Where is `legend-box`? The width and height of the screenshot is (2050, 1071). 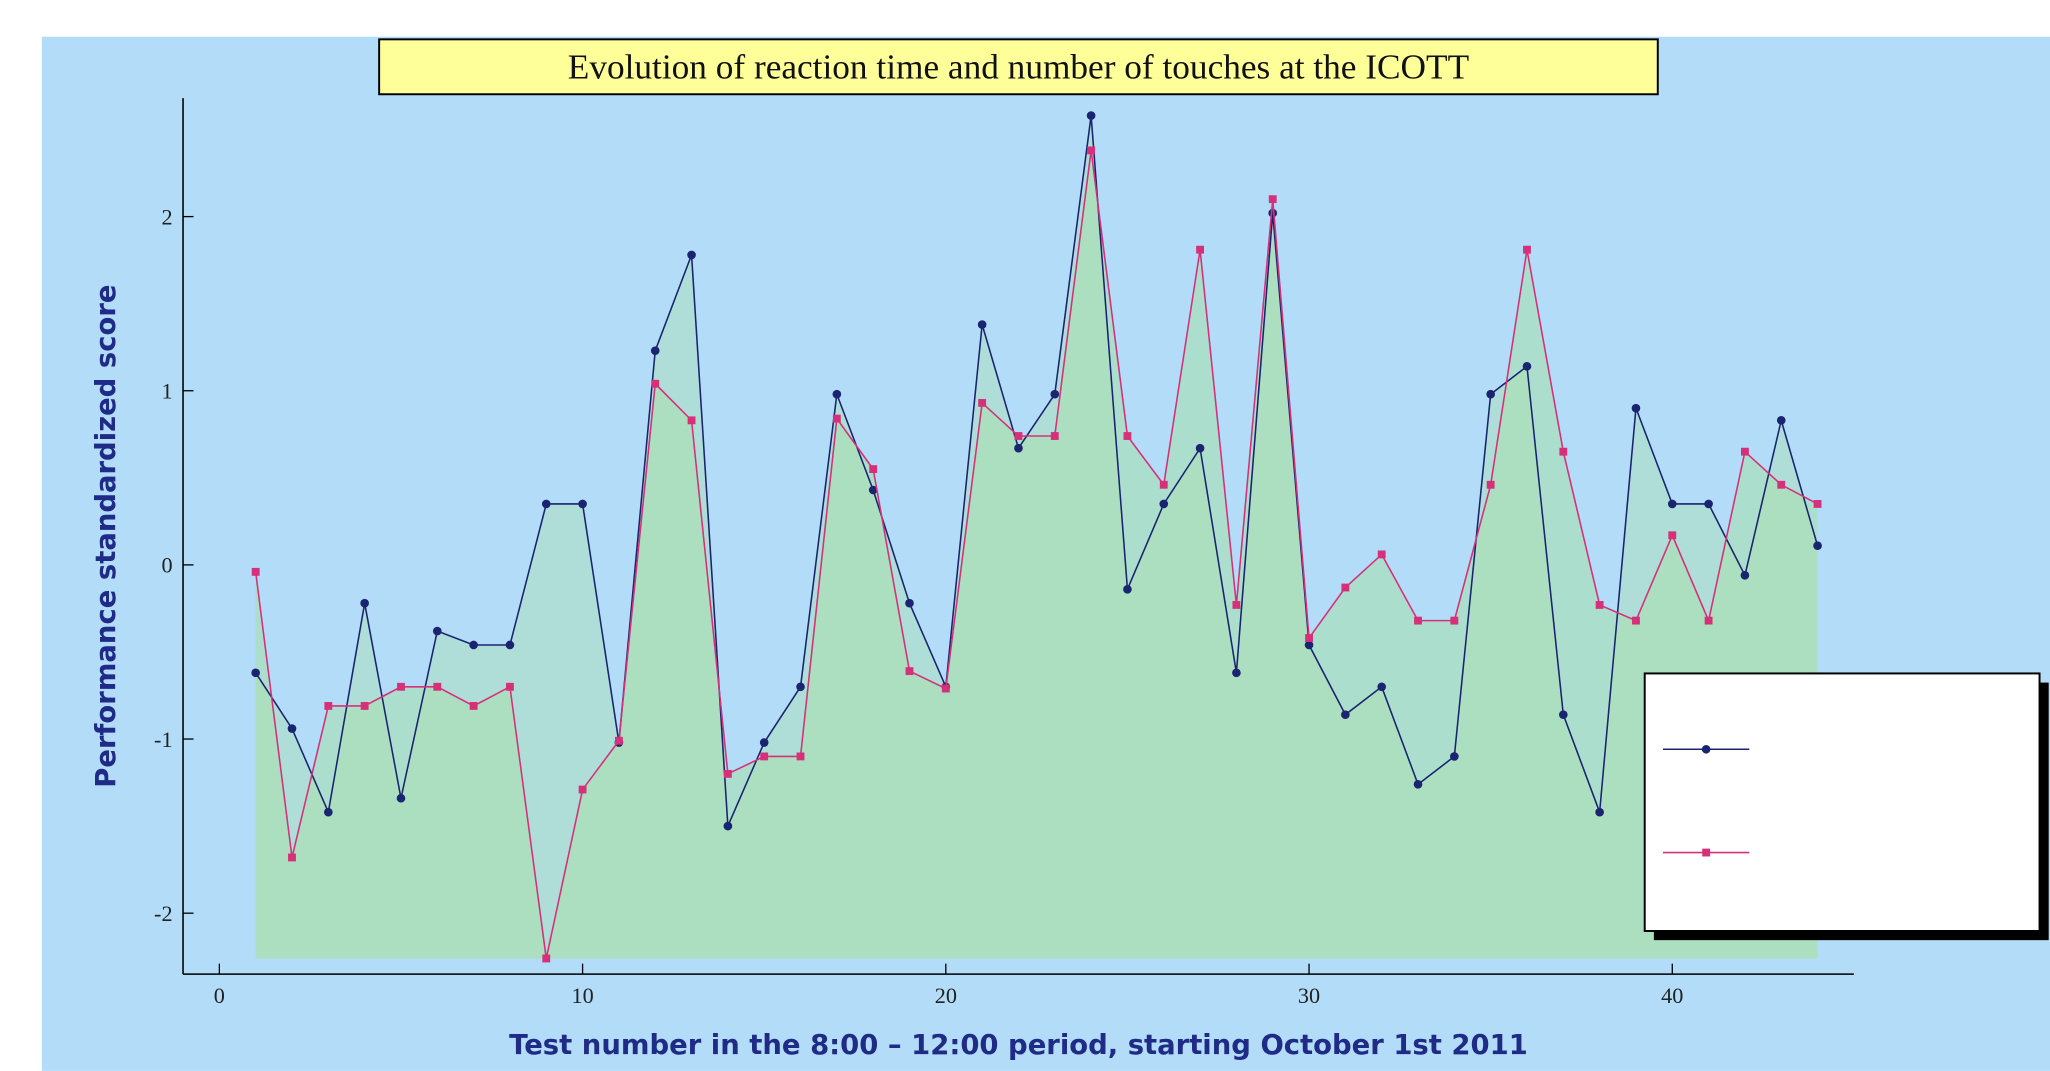 legend-box is located at coordinates (1842, 802).